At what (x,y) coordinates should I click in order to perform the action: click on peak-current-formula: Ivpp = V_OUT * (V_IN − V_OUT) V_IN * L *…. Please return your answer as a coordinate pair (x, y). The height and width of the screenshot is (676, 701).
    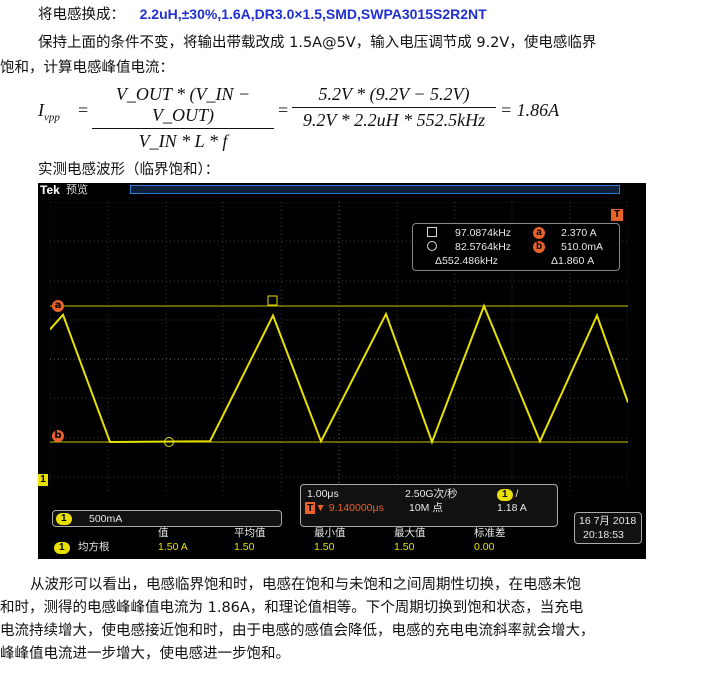
    Looking at the image, I should click on (299, 117).